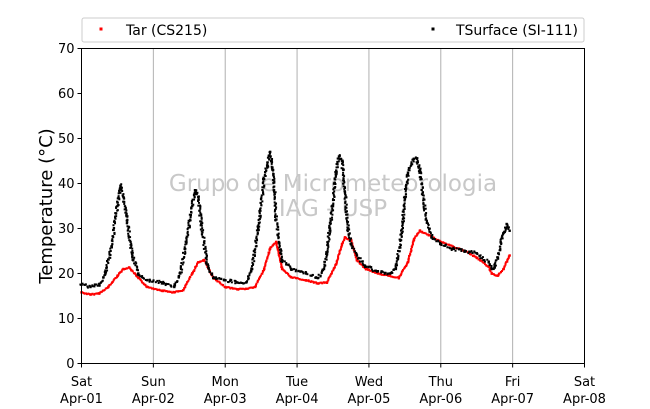 This screenshot has height=409, width=650. Describe the element at coordinates (333, 30) in the screenshot. I see `legend: Tar (CS215) TSurface (SI-111)` at that location.